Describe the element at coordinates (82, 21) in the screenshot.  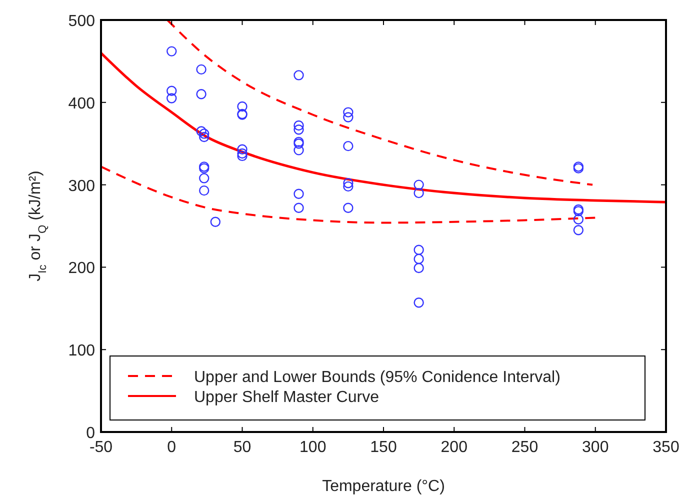
I see `y-tick-label: 500` at that location.